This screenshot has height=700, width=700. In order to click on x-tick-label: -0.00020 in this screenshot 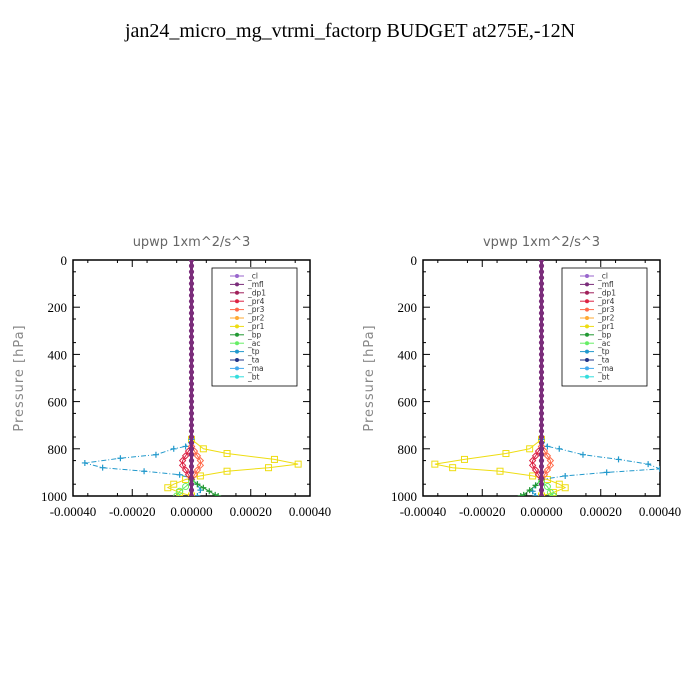, I will do `click(132, 511)`.